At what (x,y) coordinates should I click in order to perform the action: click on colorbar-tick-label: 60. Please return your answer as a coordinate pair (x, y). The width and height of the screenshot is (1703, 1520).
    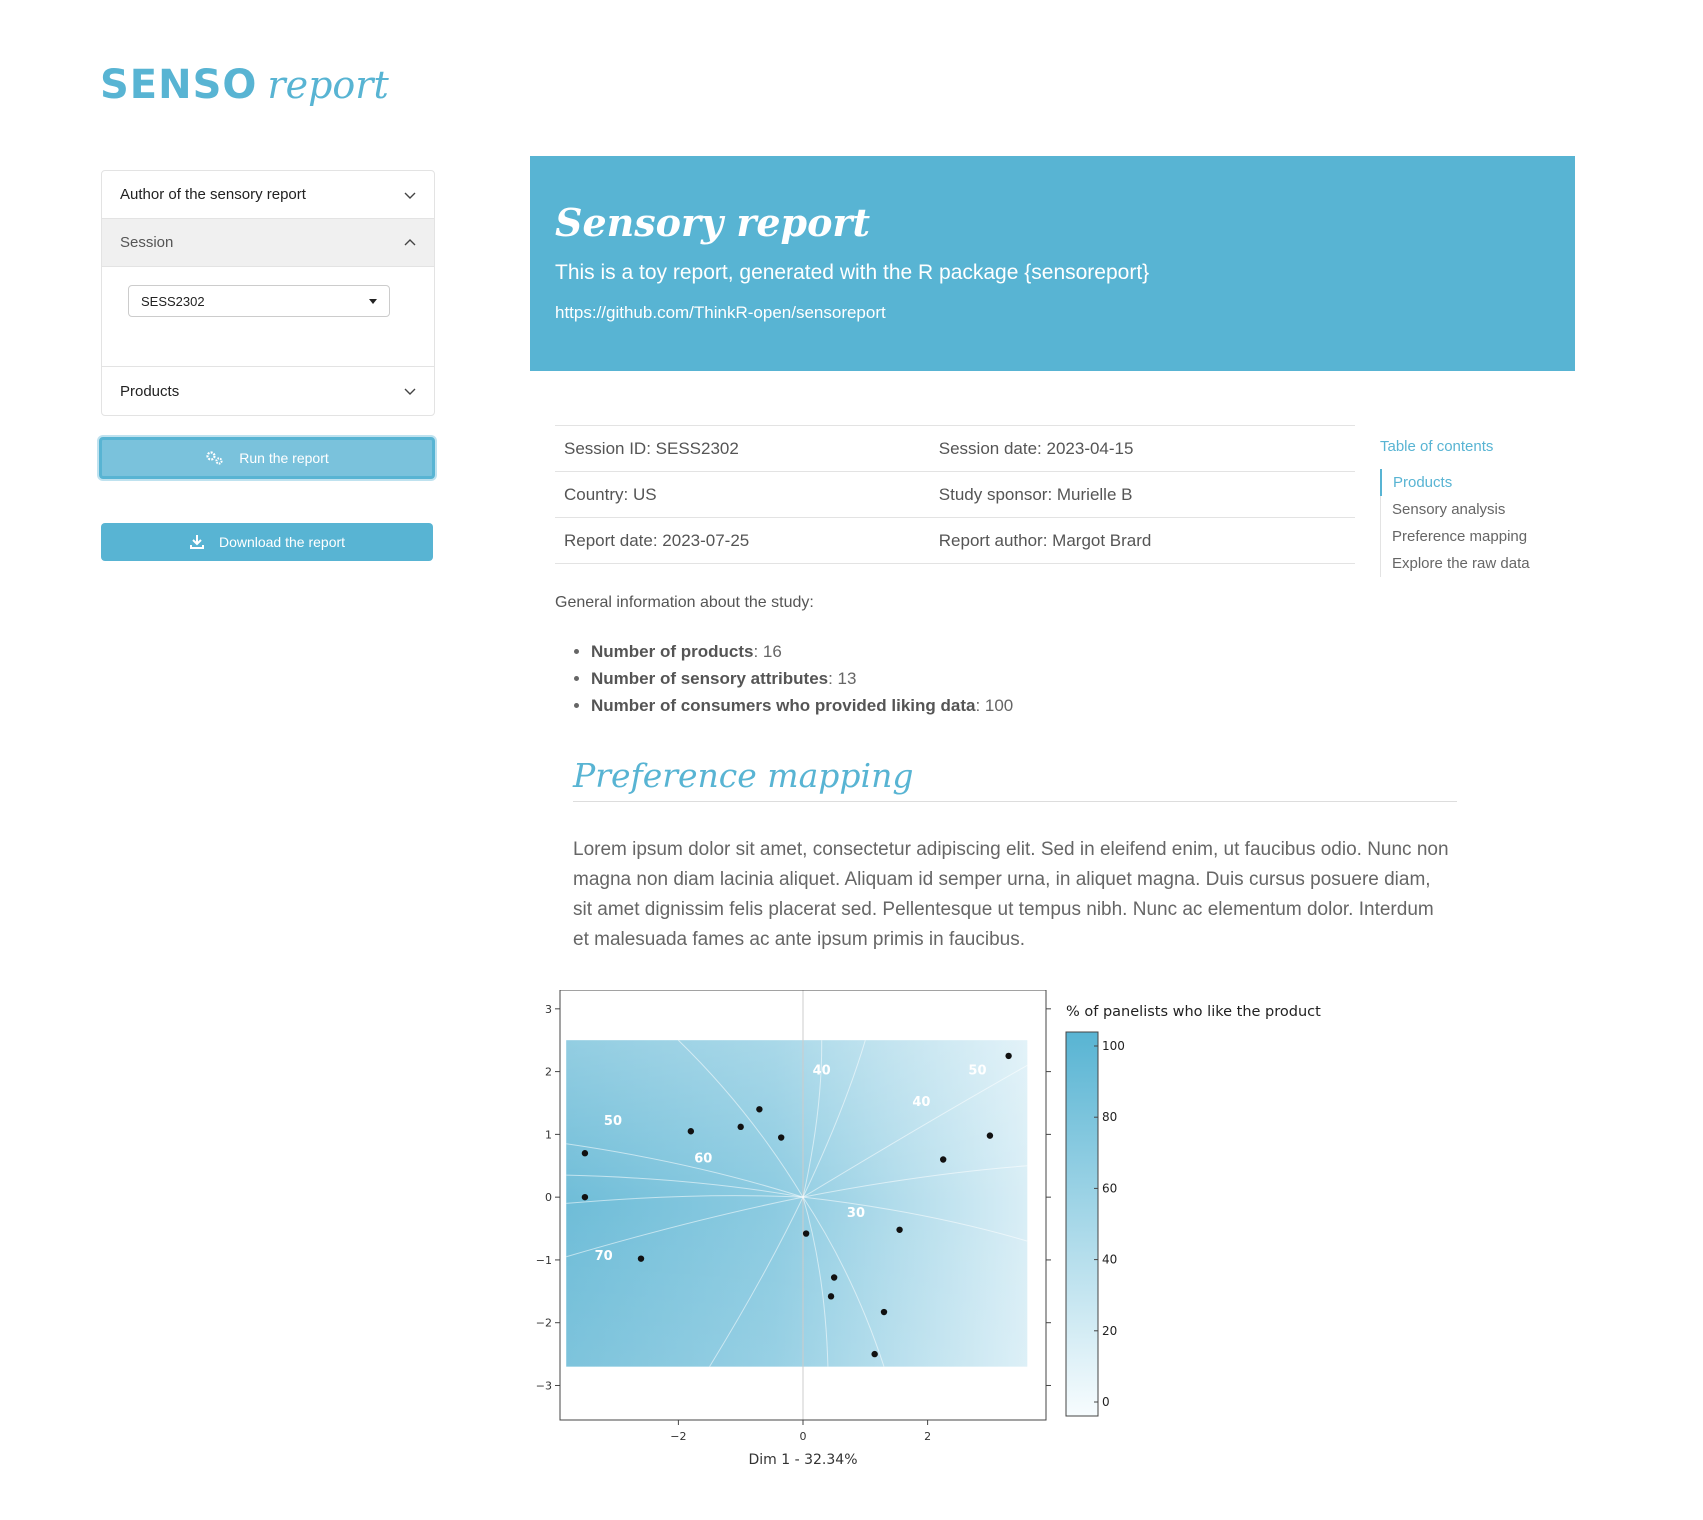
    Looking at the image, I should click on (1109, 1188).